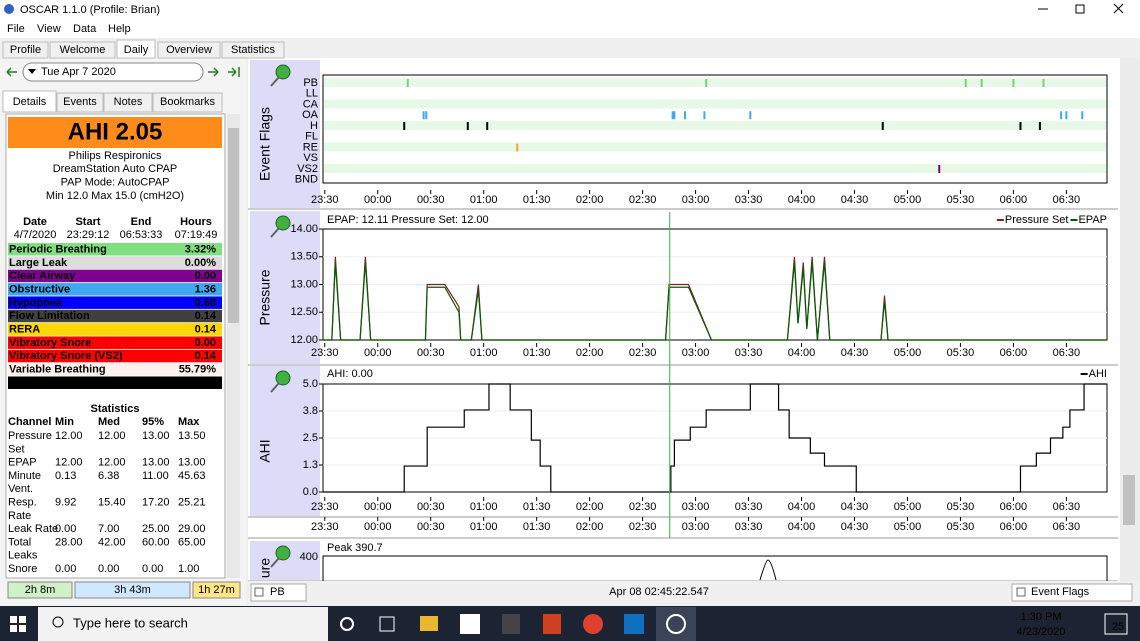  Describe the element at coordinates (35, 235) in the screenshot. I see `session-value: 4/7/2020` at that location.